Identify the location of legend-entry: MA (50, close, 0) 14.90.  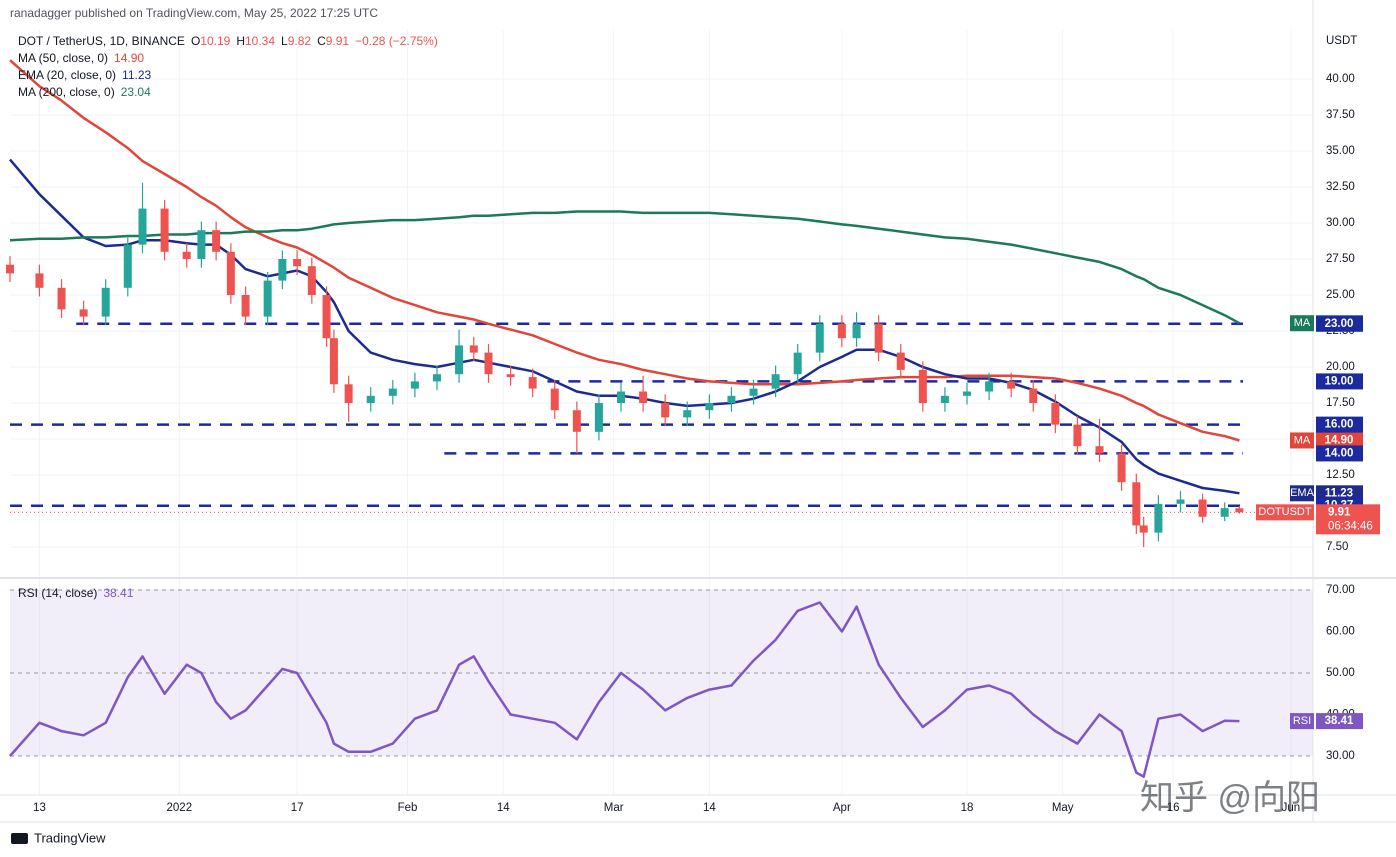
(81, 58).